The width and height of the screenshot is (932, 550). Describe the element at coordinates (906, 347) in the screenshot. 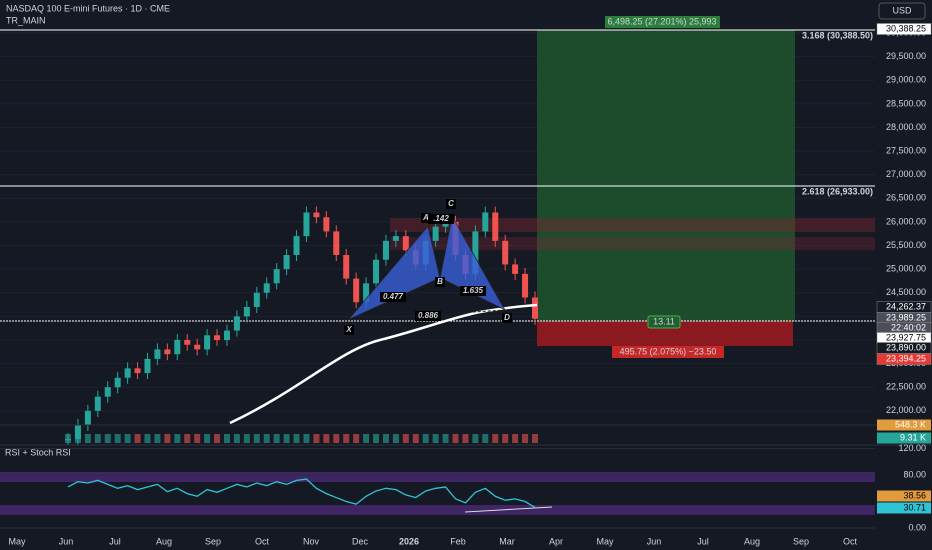

I see `price-label: 23,890.00` at that location.